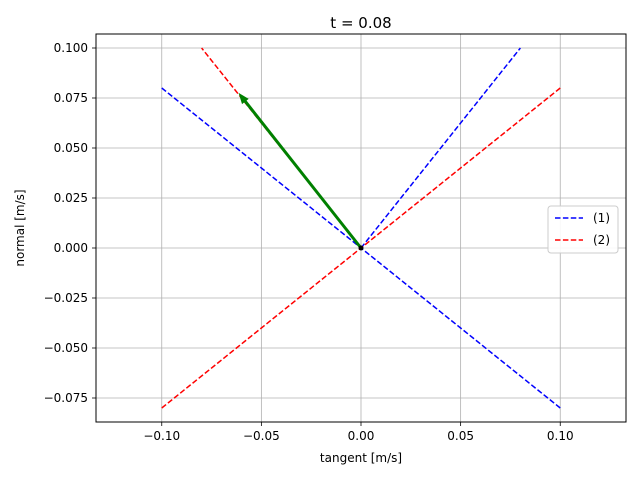  Describe the element at coordinates (440, 148) in the screenshot. I see `series-1-line` at that location.